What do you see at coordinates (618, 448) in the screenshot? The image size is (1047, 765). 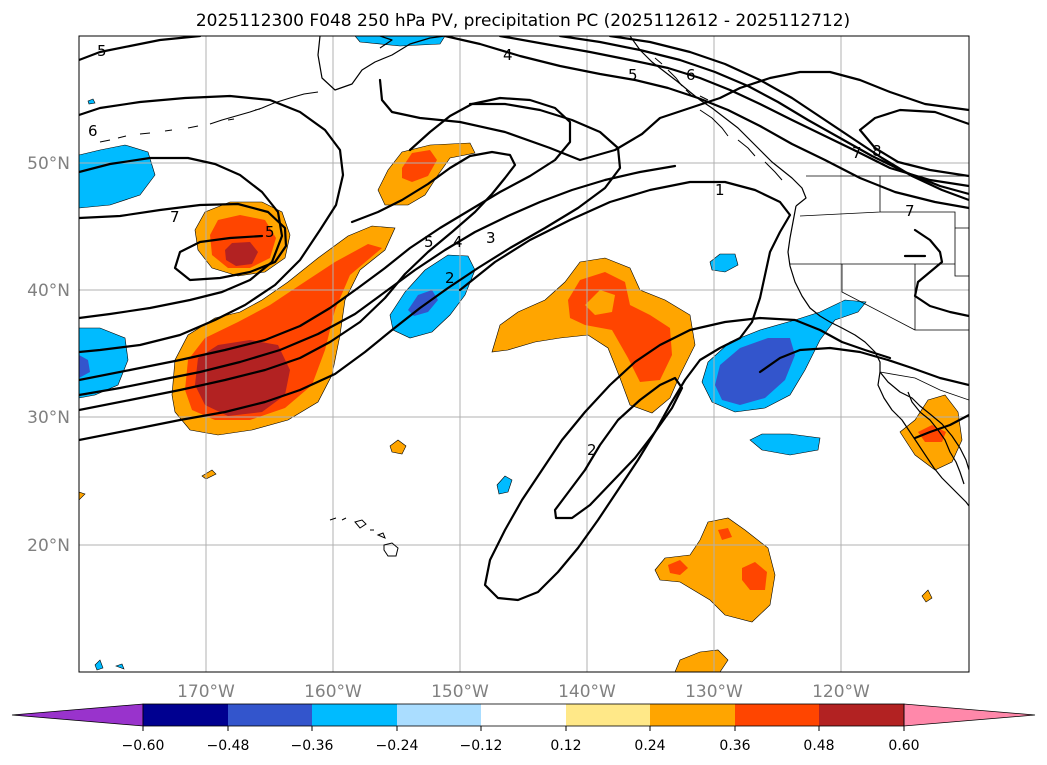 I see `pv-contour-2-south` at bounding box center [618, 448].